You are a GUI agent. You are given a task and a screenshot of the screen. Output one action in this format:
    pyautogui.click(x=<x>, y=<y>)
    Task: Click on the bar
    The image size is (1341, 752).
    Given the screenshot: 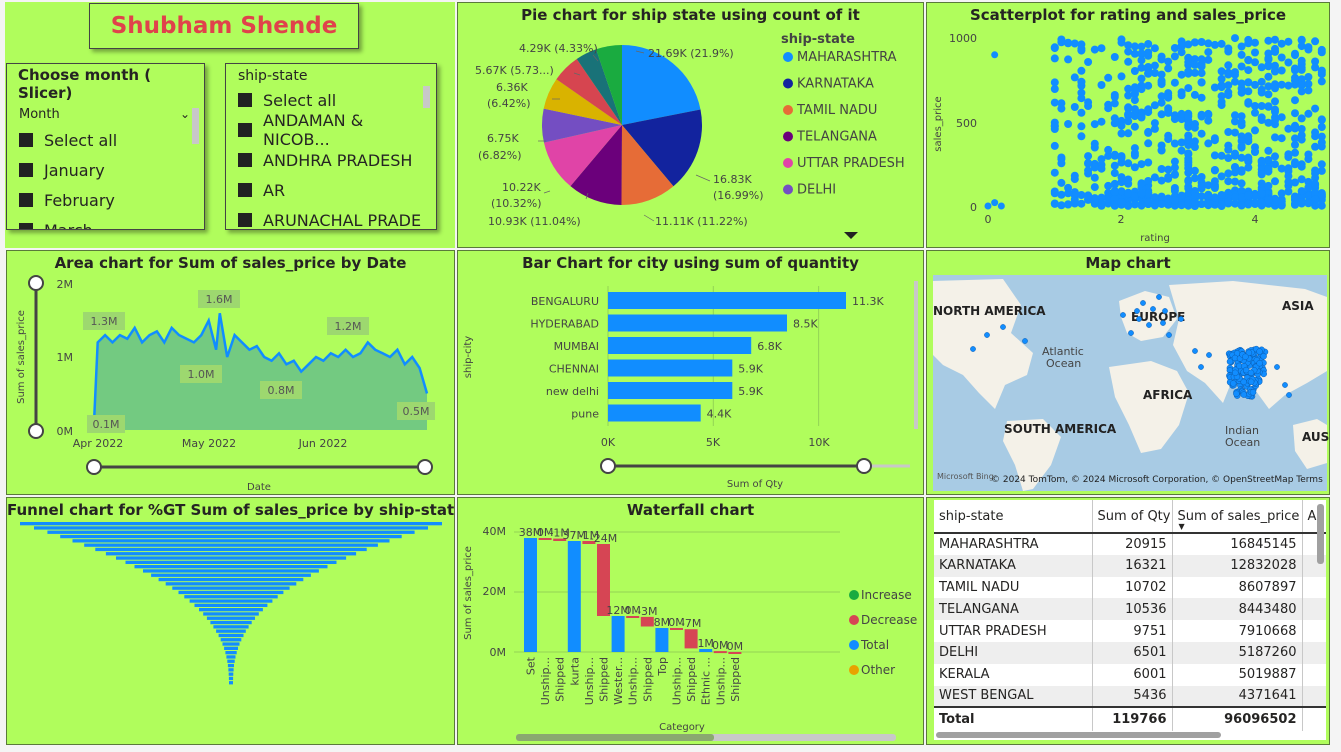 What is the action you would take?
    pyautogui.click(x=727, y=300)
    